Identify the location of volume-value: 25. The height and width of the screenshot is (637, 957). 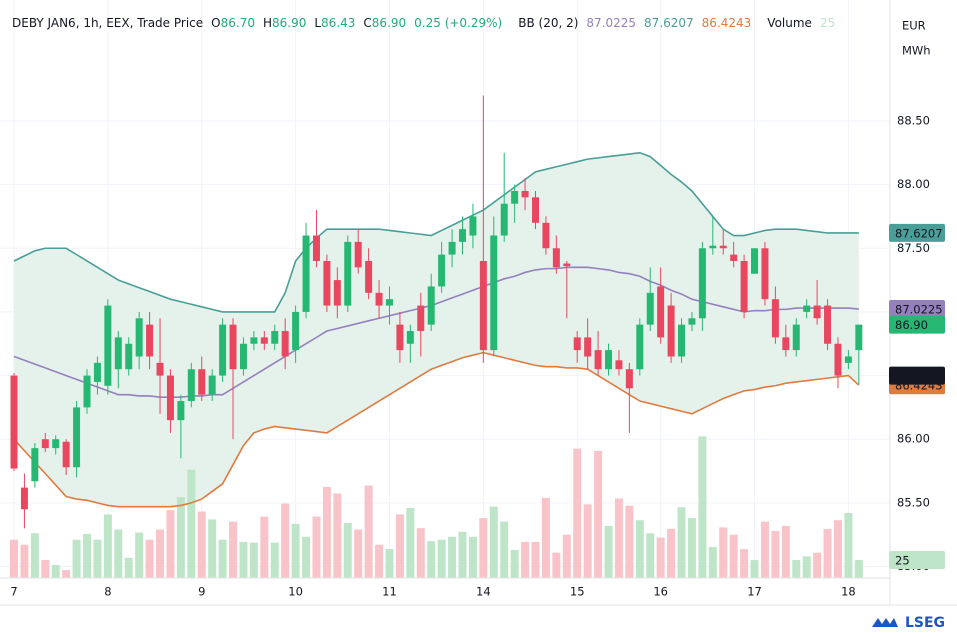
(827, 23).